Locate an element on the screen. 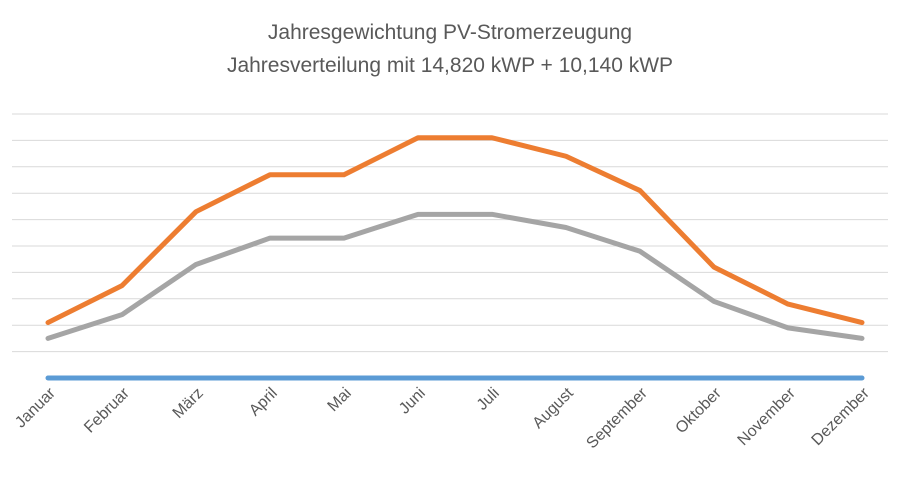 This screenshot has height=493, width=900. x-tick-label: Februar is located at coordinates (107, 410).